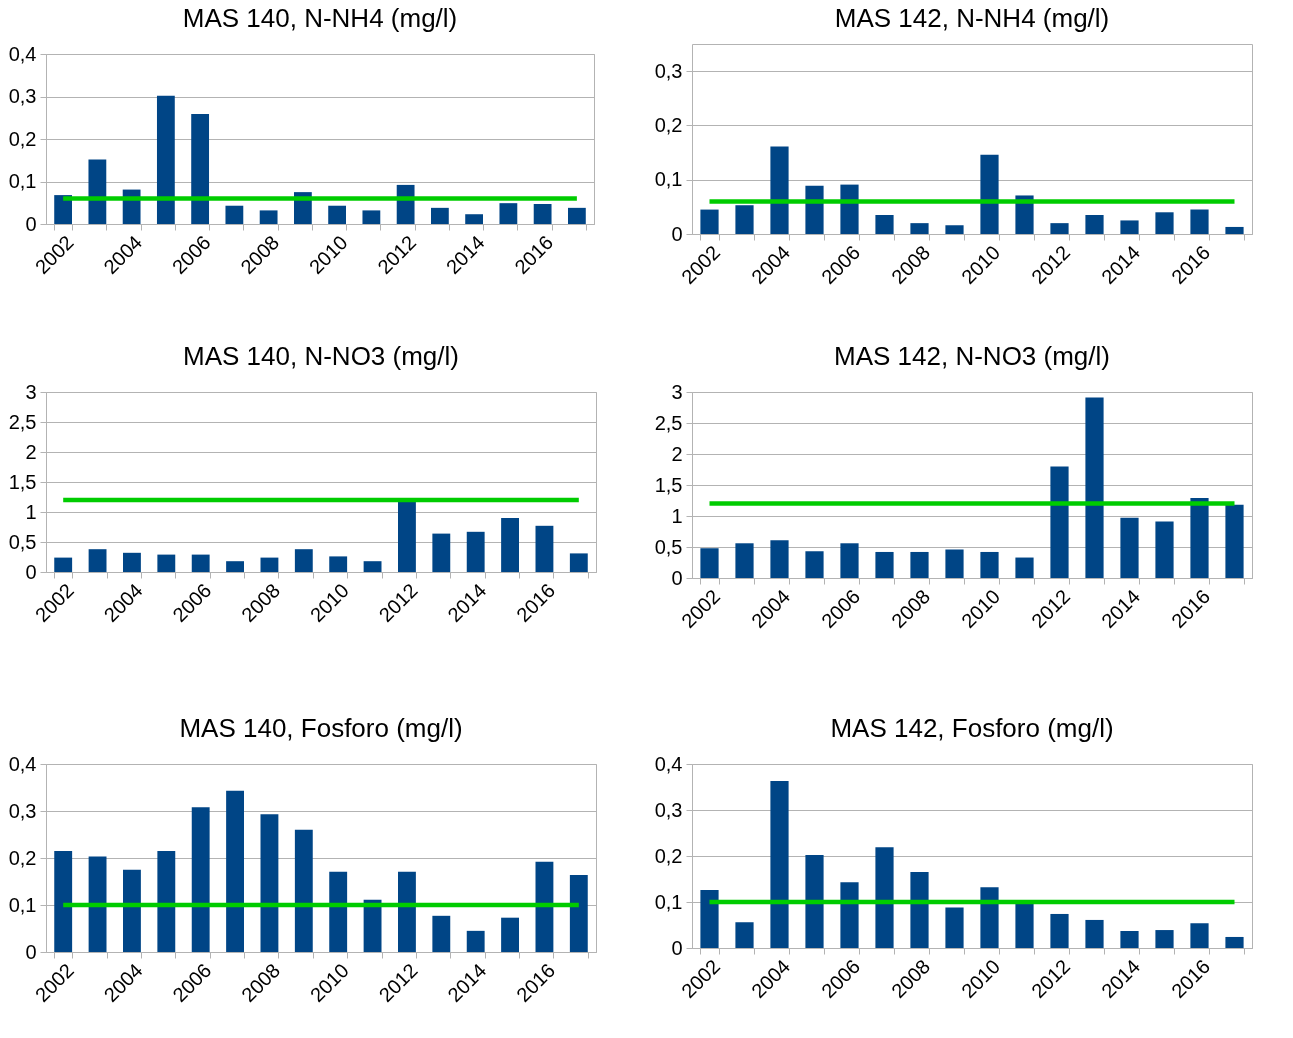  What do you see at coordinates (22, 421) in the screenshot?
I see `y-tick-label: 2,5` at bounding box center [22, 421].